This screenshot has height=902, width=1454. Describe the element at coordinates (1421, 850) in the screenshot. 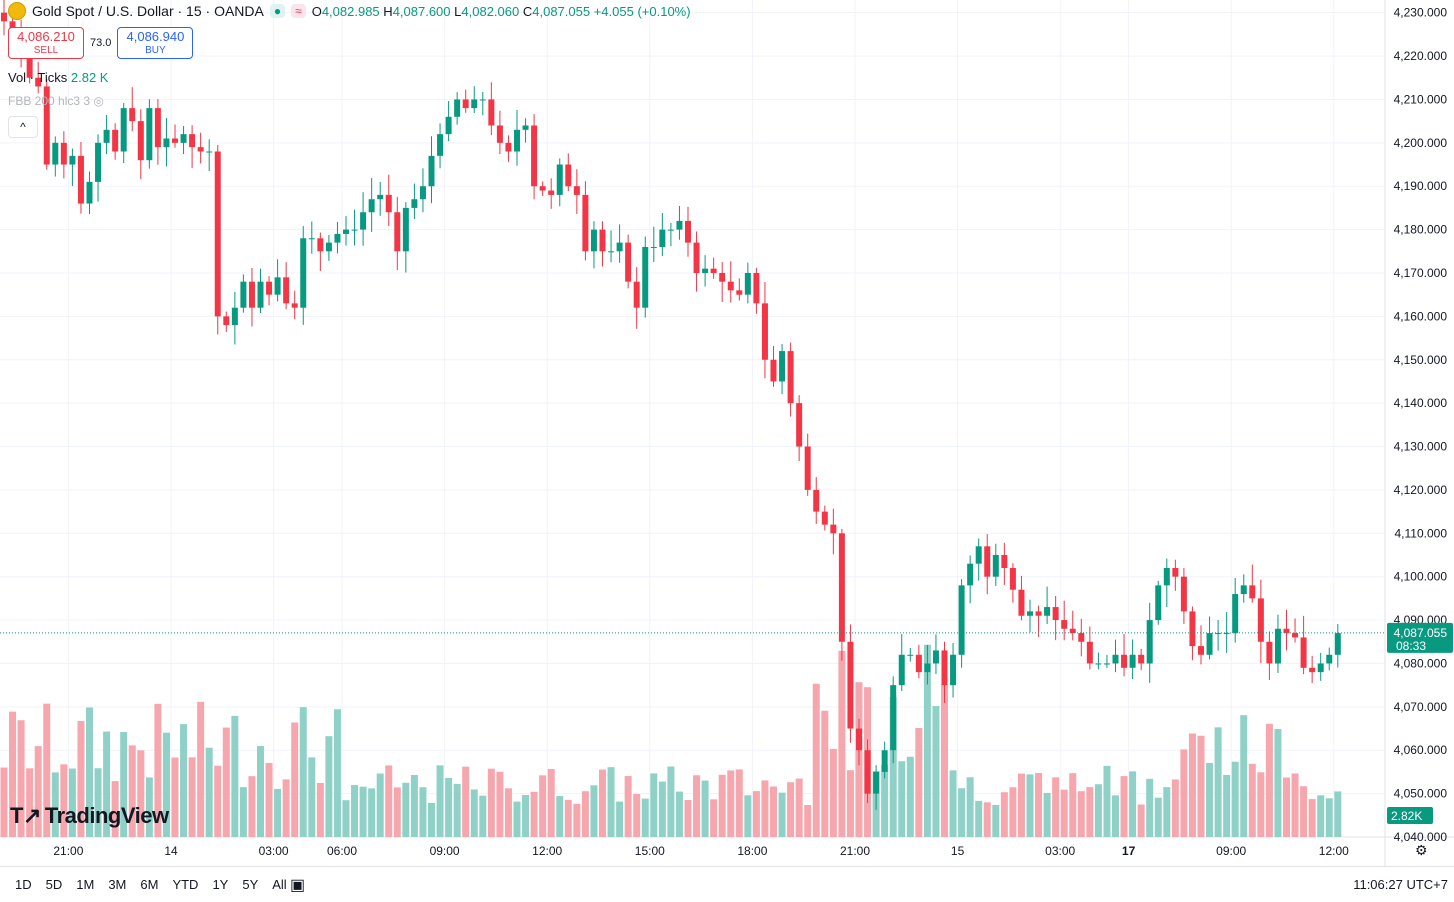

I see `settings-gear-icon: ⚙` at that location.